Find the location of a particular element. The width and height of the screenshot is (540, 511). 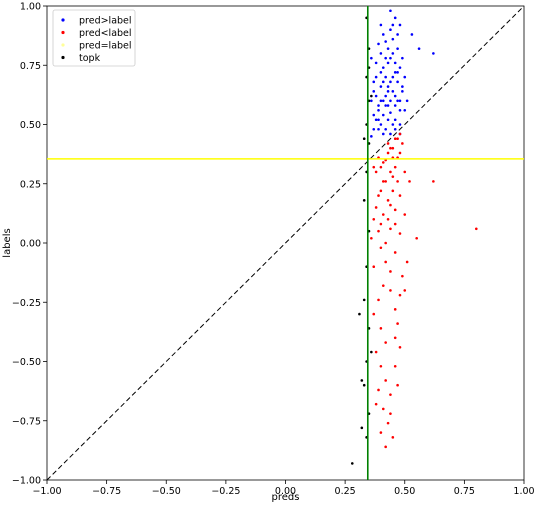

legend-marker is located at coordinates (63, 32).